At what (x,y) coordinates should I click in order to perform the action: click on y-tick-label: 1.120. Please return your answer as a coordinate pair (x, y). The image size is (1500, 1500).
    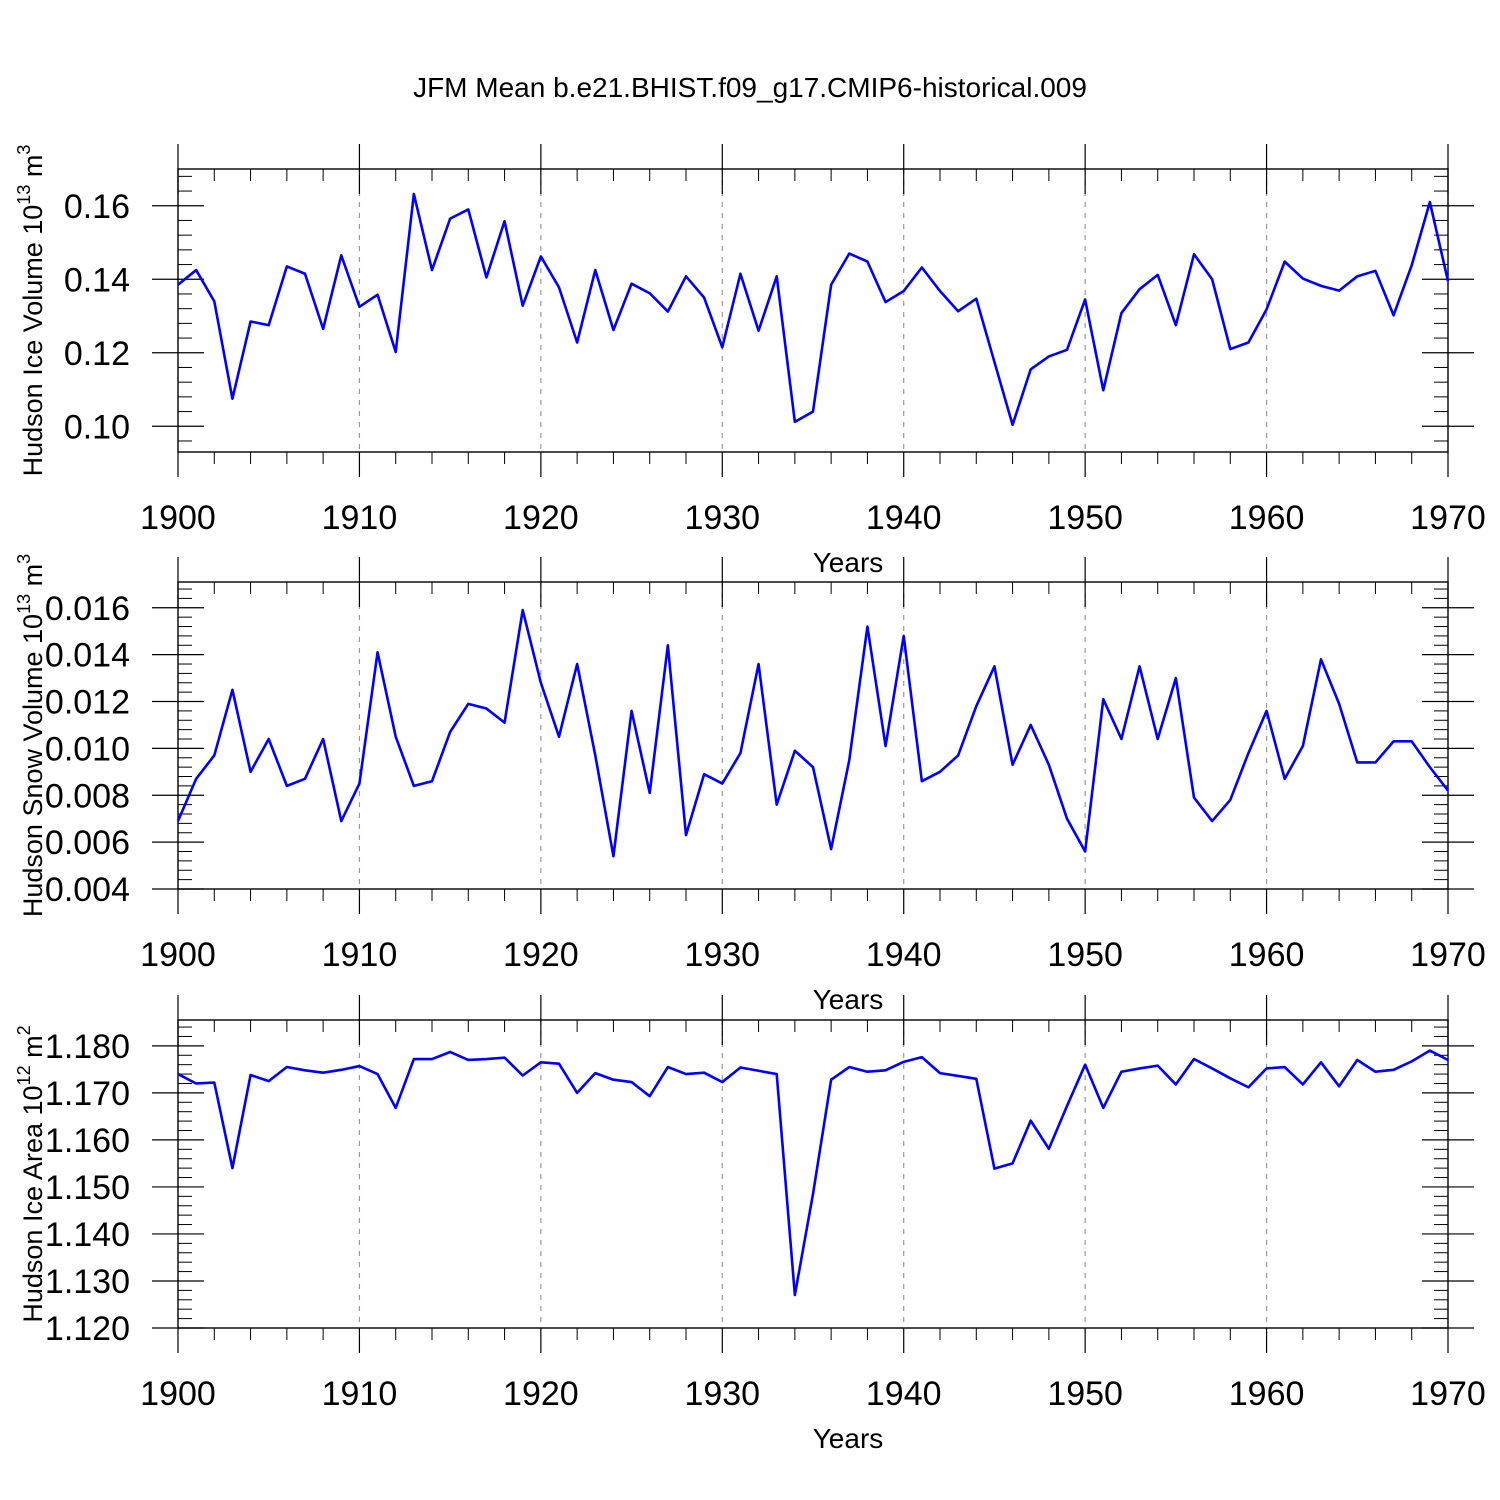
    Looking at the image, I should click on (87, 1329).